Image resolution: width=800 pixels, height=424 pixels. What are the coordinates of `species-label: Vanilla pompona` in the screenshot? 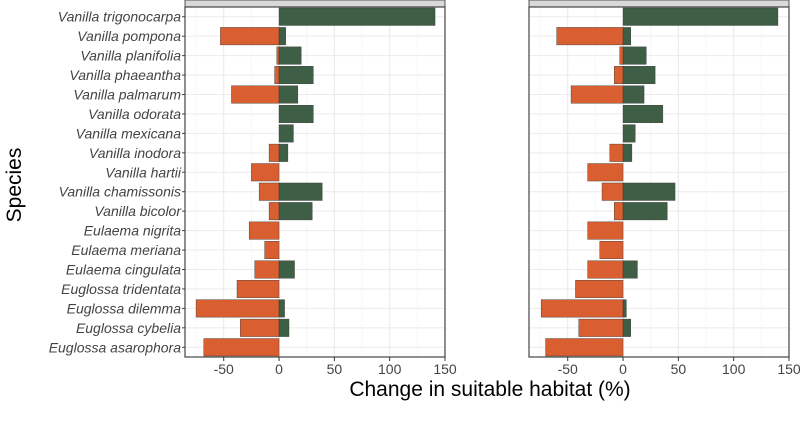 It's located at (129, 36).